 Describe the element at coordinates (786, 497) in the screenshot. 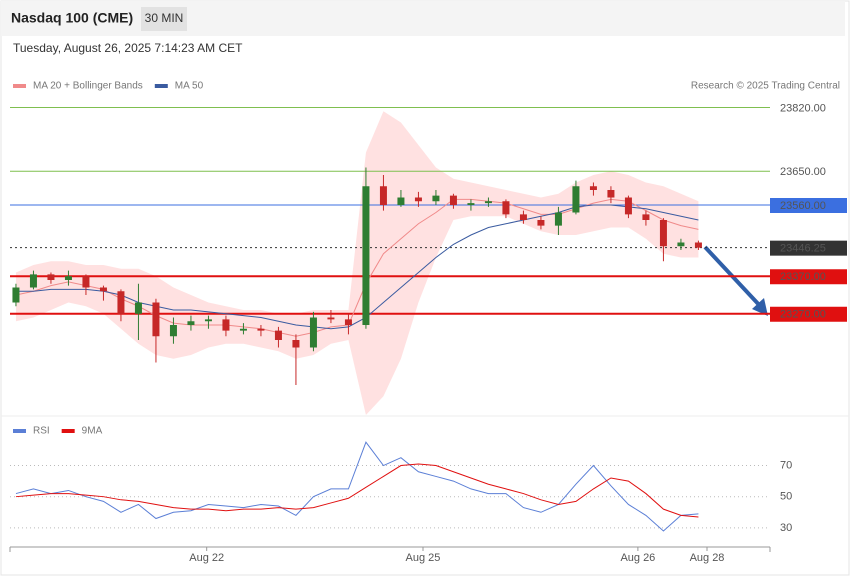

I see `y-tick-label: 50` at that location.